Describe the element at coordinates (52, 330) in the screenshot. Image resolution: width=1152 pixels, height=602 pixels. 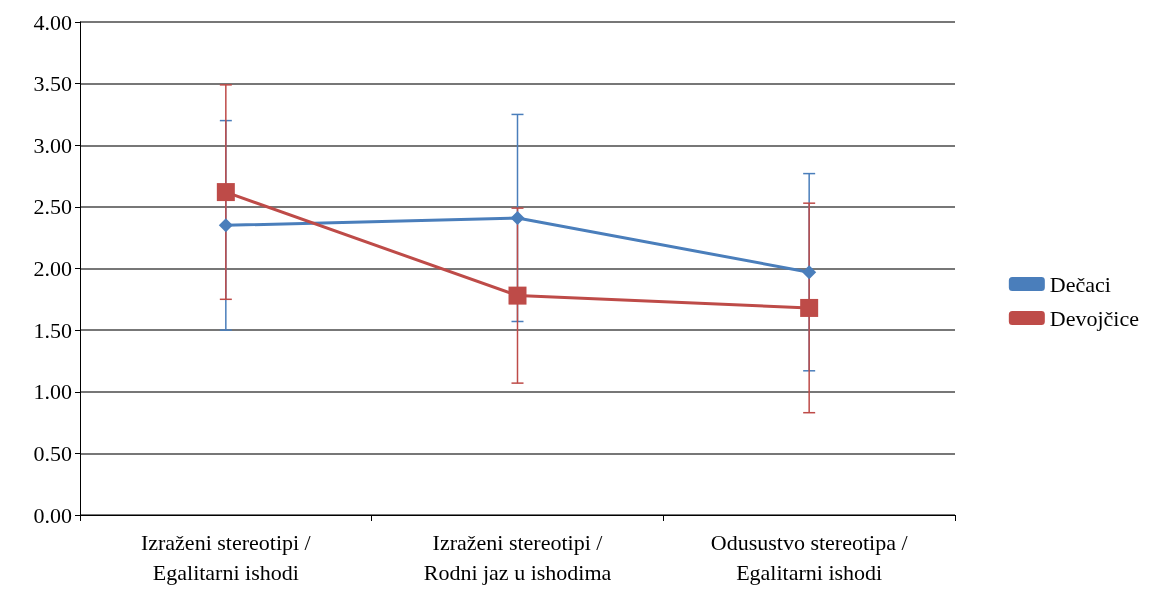
I see `y-tick-label: 1.50` at that location.